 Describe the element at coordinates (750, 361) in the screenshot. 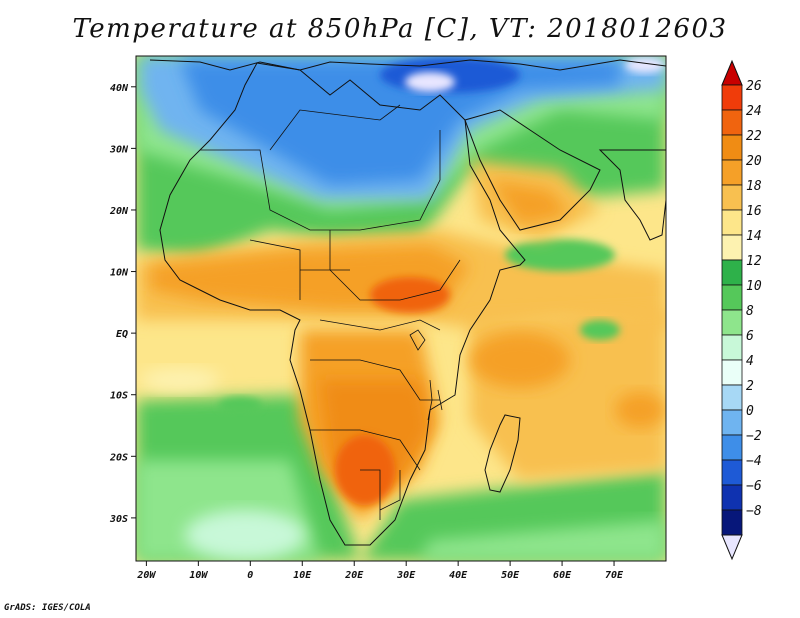

I see `colorbar-level-label: 4` at that location.